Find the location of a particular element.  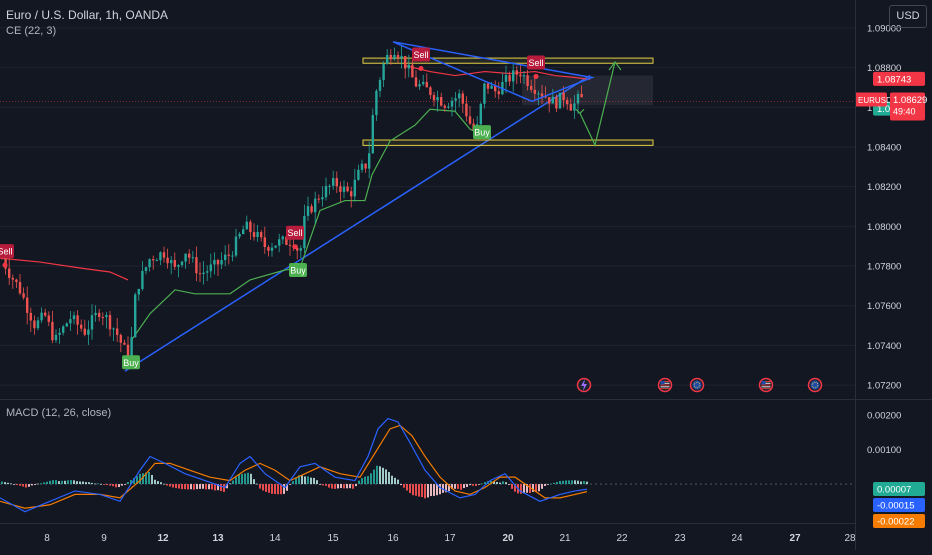

time-tick-label: 24 is located at coordinates (737, 538).